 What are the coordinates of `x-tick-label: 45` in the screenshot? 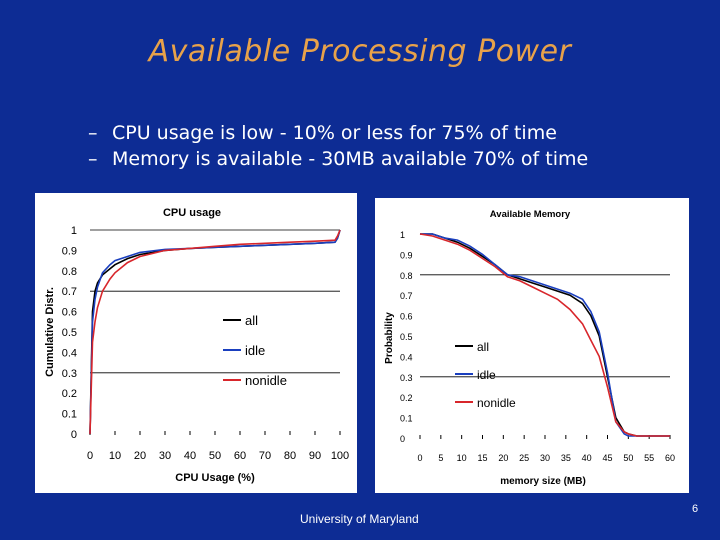 It's located at (607, 458).